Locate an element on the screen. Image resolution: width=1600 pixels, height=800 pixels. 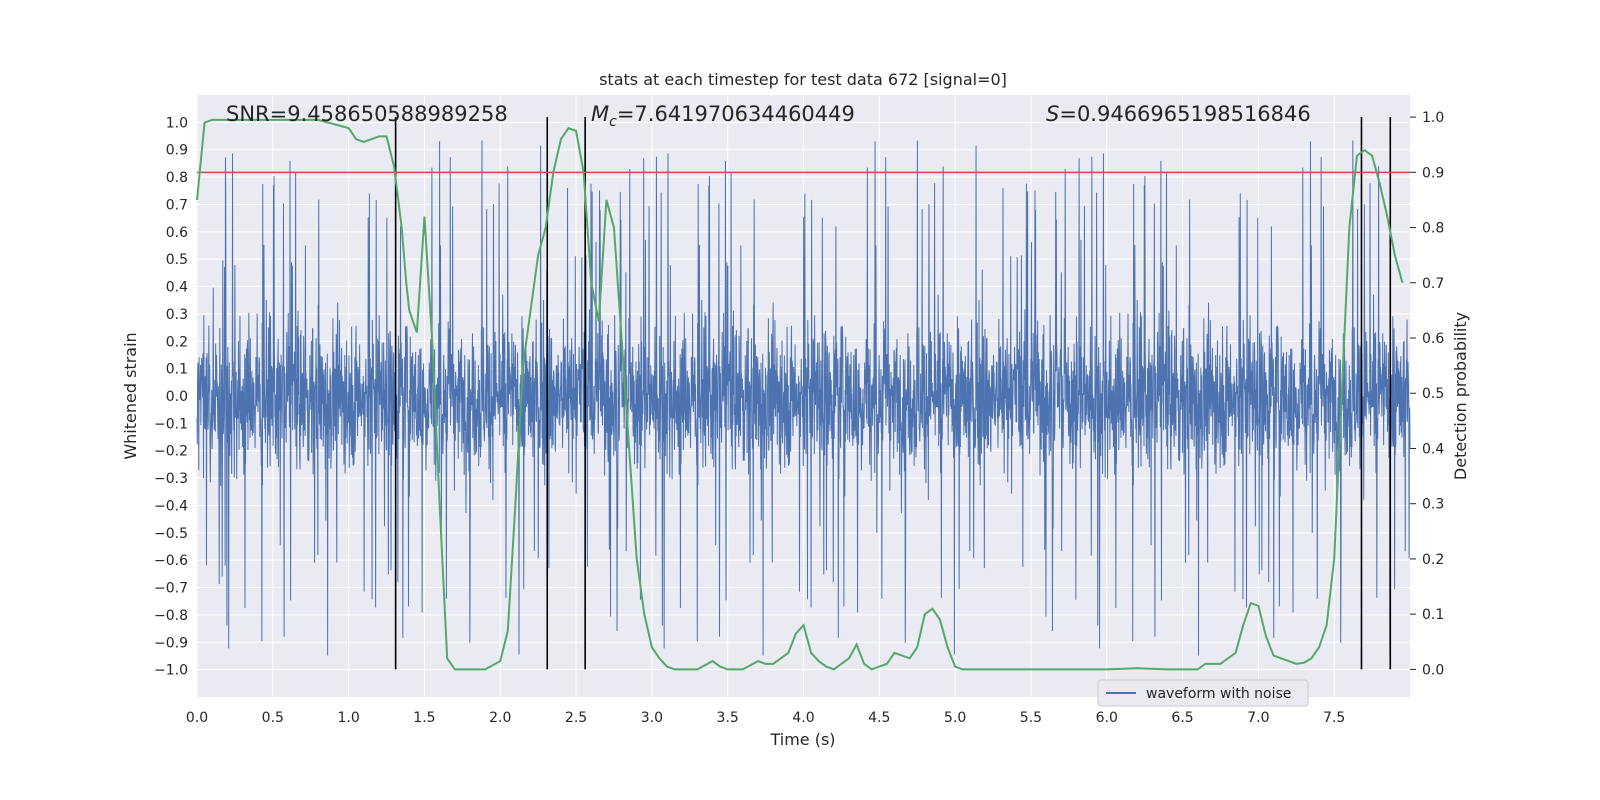
chirp-mass-symbol: M is located at coordinates (600, 114).